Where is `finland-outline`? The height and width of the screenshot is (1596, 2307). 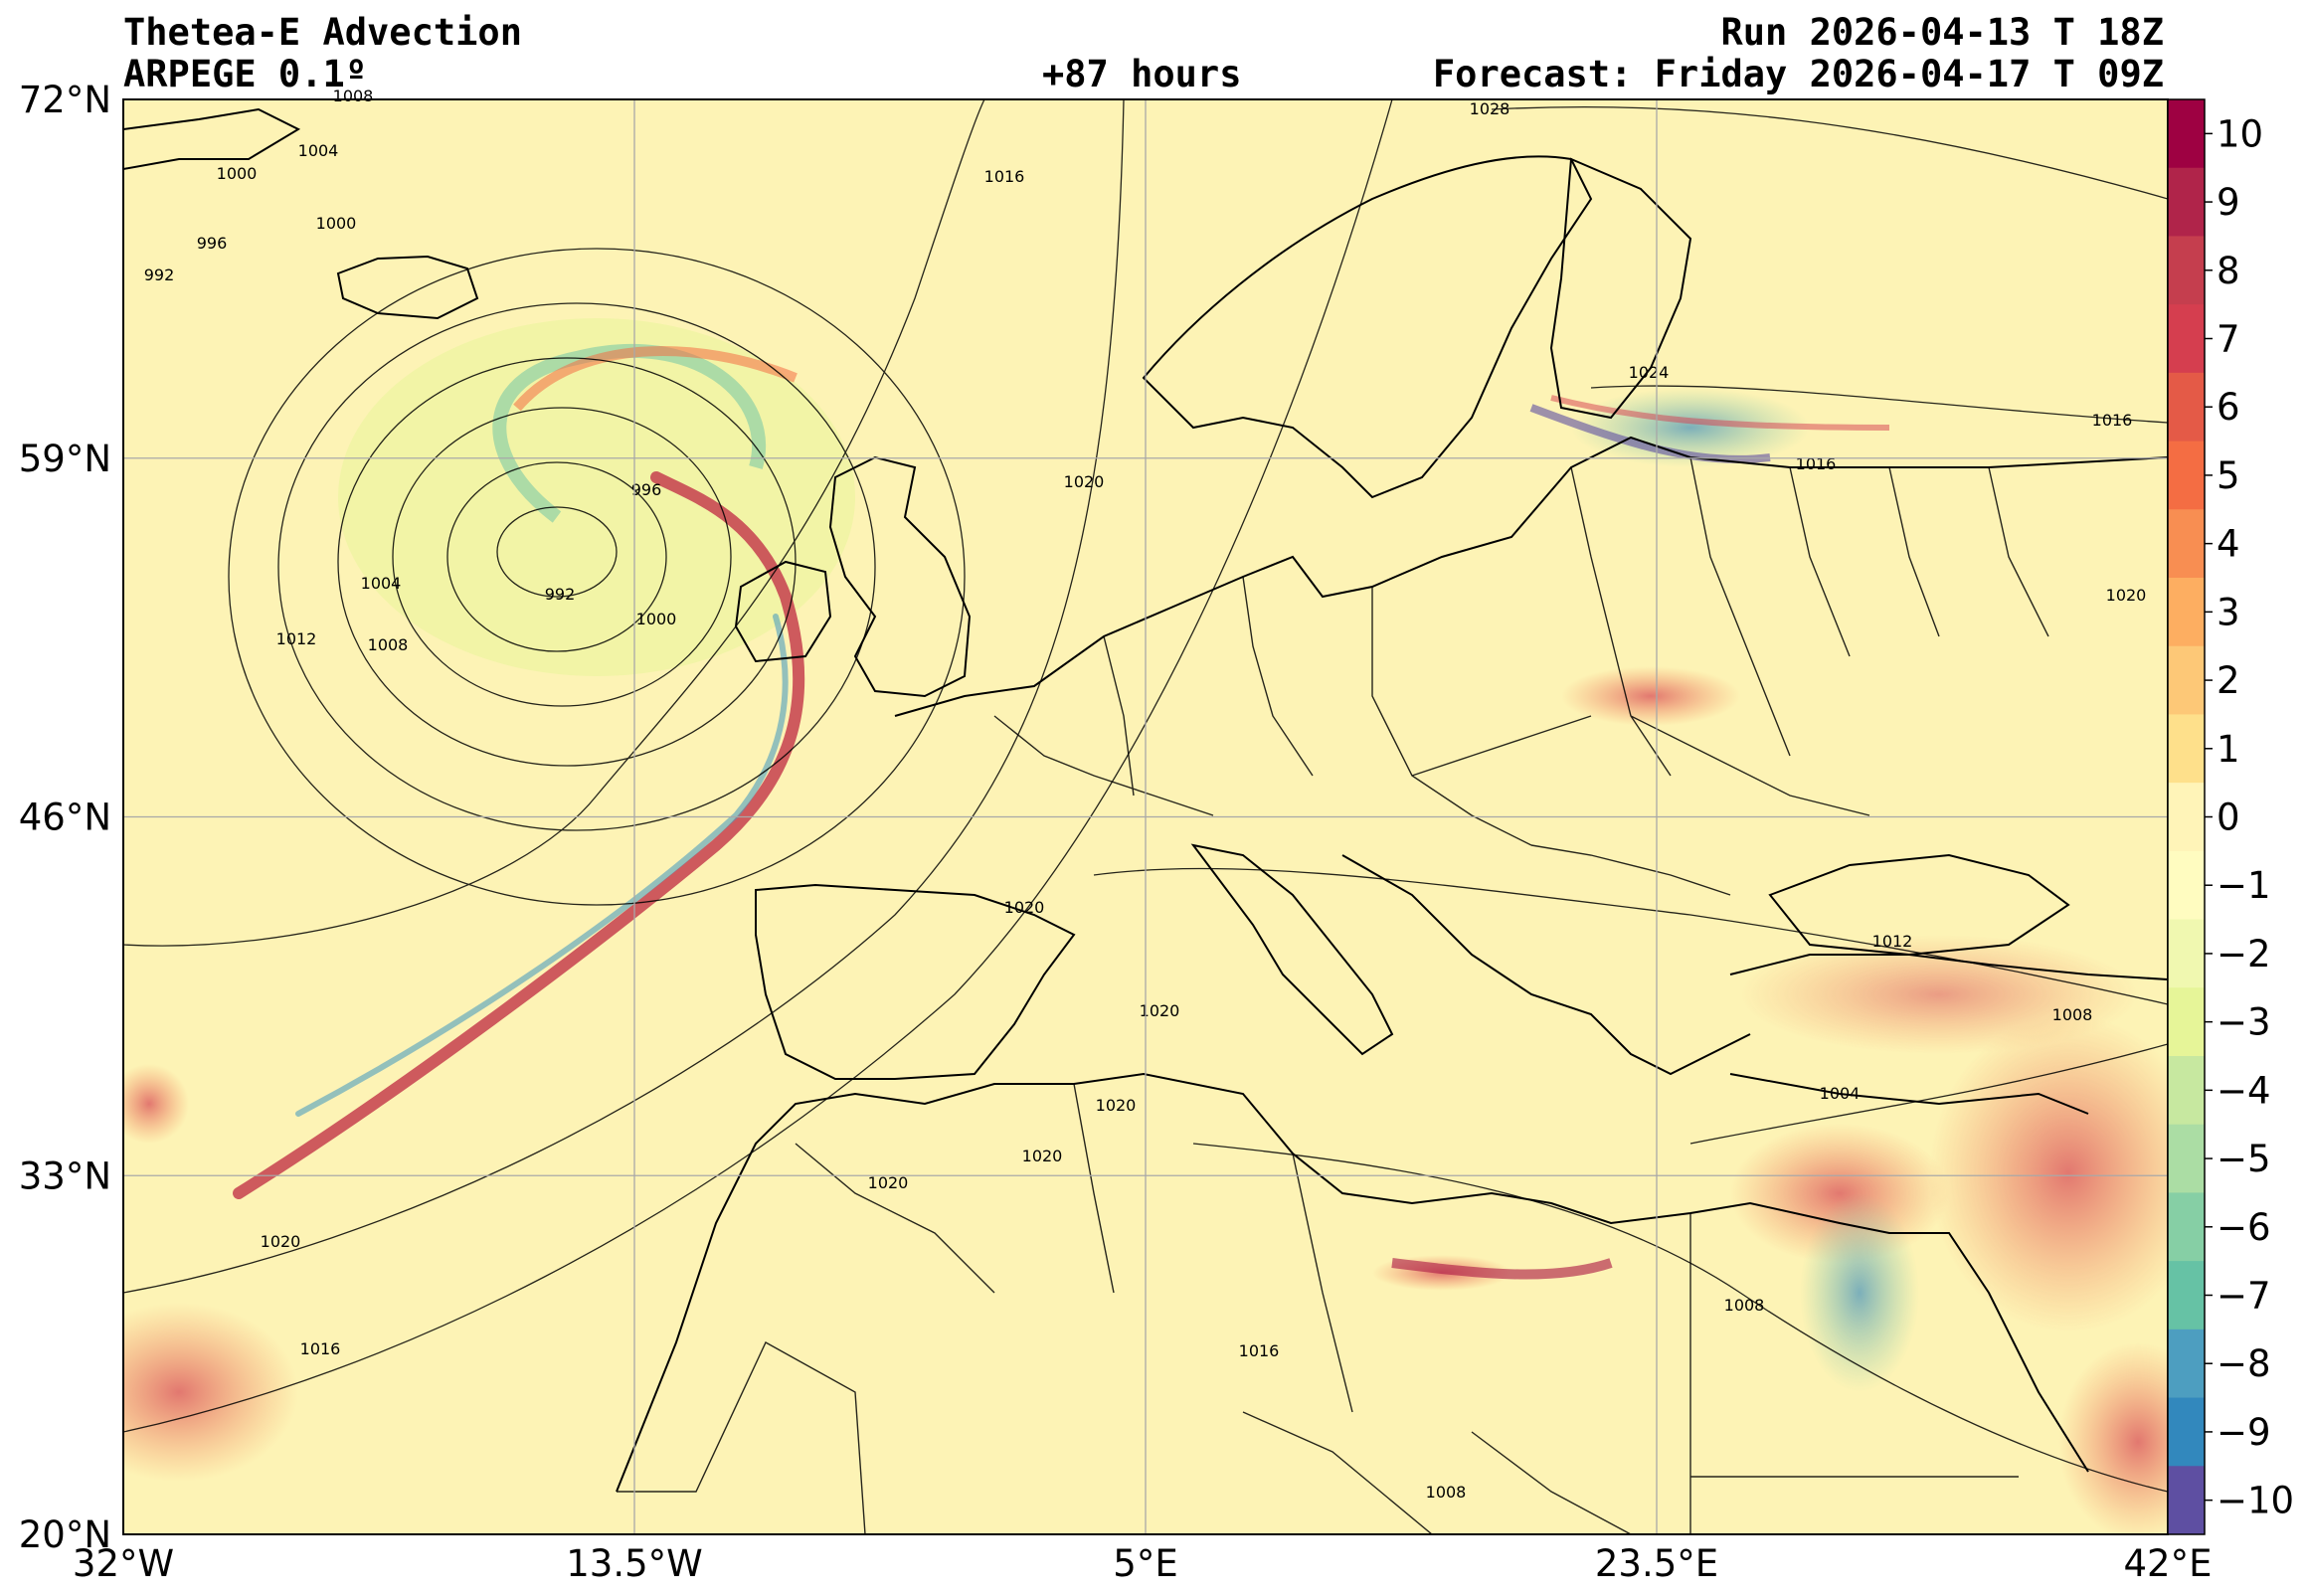
finland-outline is located at coordinates (1620, 289).